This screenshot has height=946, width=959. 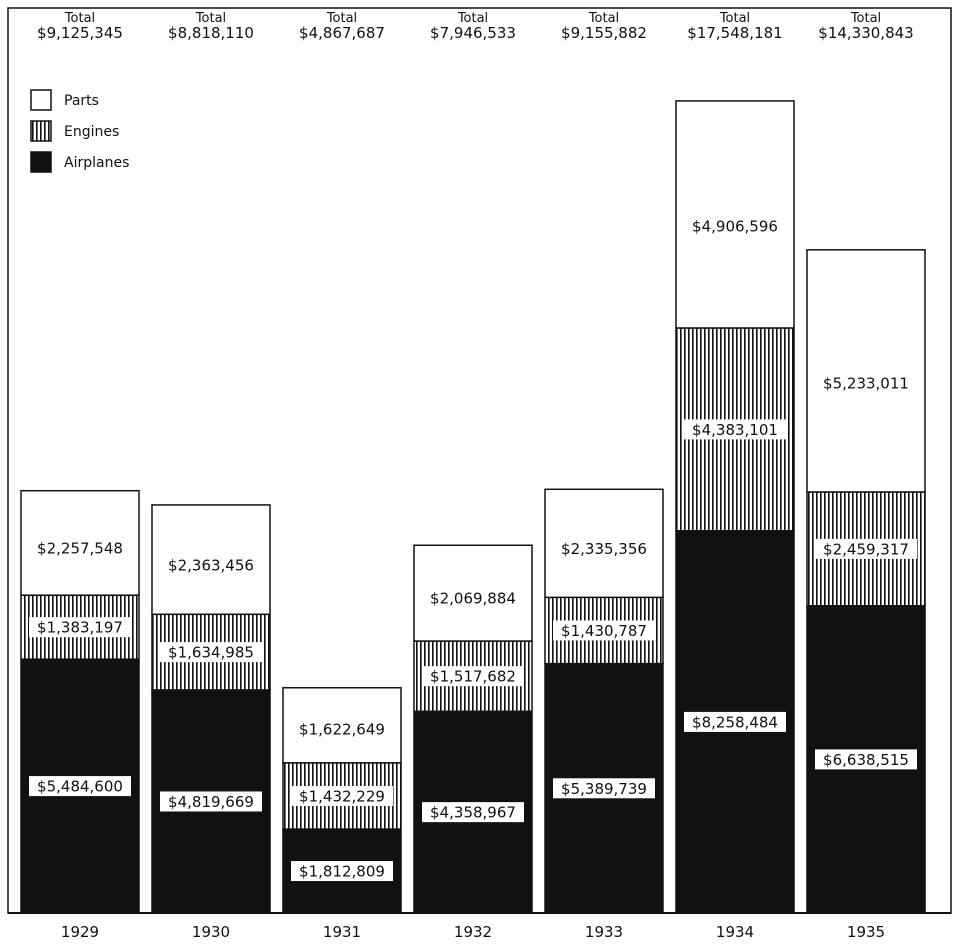 I want to click on data-label-parts-1935: $5,233,011, so click(x=866, y=383).